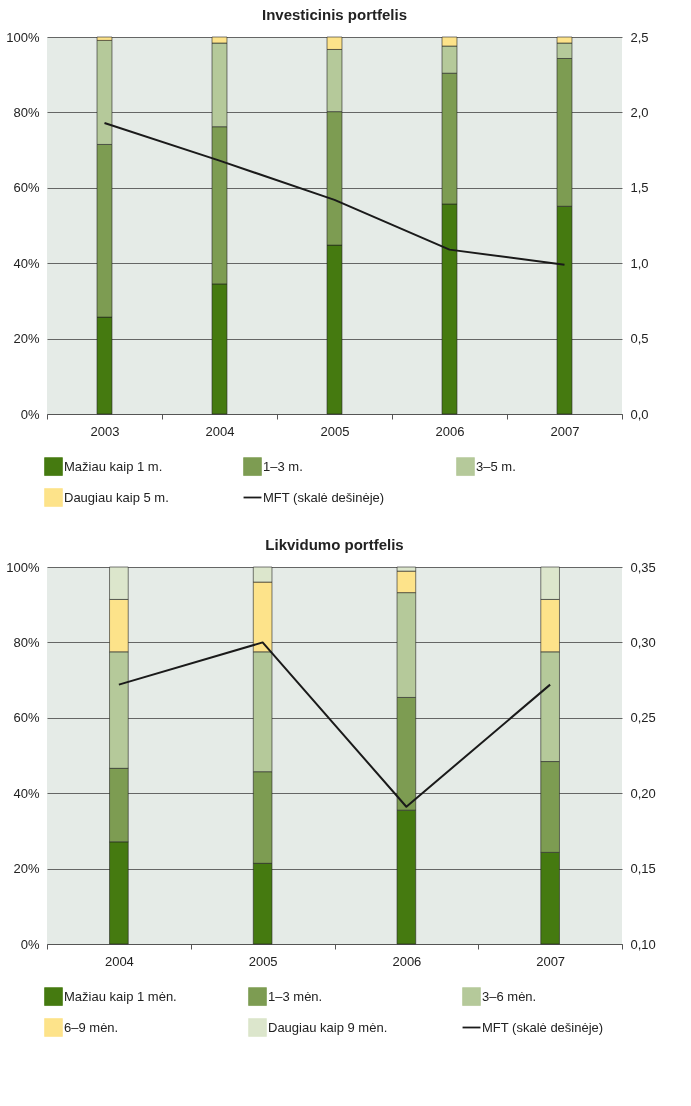 This screenshot has width=691, height=1106. What do you see at coordinates (639, 188) in the screenshot?
I see `y2-tick-label: 1,5` at bounding box center [639, 188].